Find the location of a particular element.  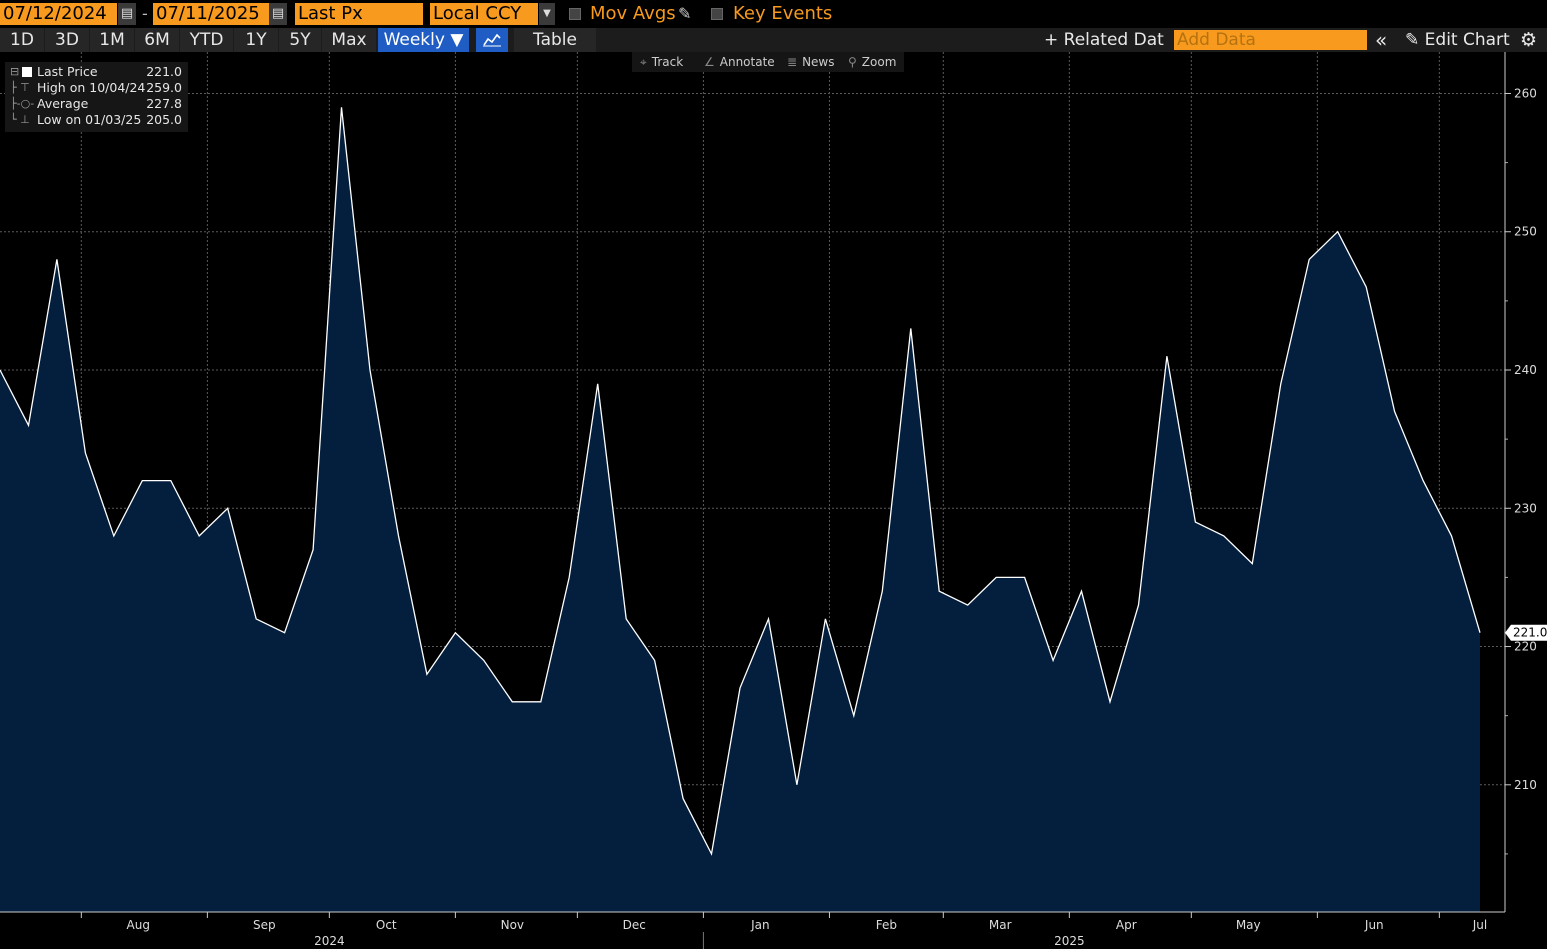

x-month-label: Nov is located at coordinates (512, 925).